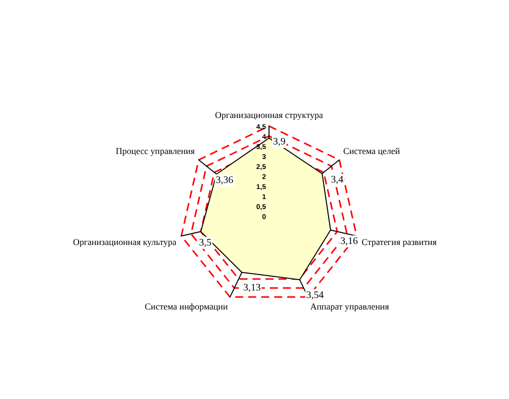  Describe the element at coordinates (349, 242) in the screenshot. I see `data-label: 3,16` at that location.